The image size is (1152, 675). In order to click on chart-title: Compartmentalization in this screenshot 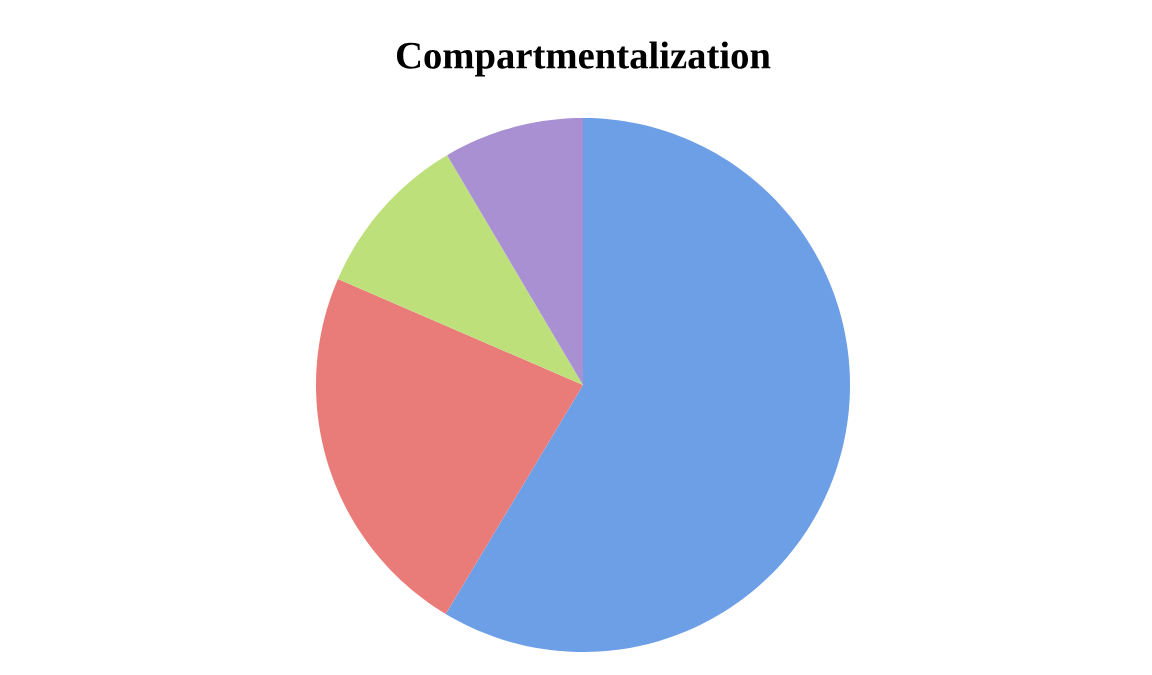, I will do `click(583, 59)`.